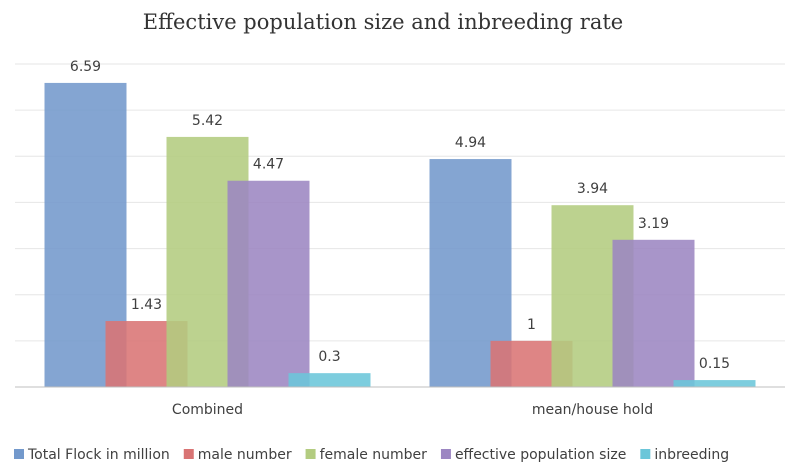 This screenshot has height=471, width=800. What do you see at coordinates (540, 455) in the screenshot?
I see `legend-label: effective population size` at bounding box center [540, 455].